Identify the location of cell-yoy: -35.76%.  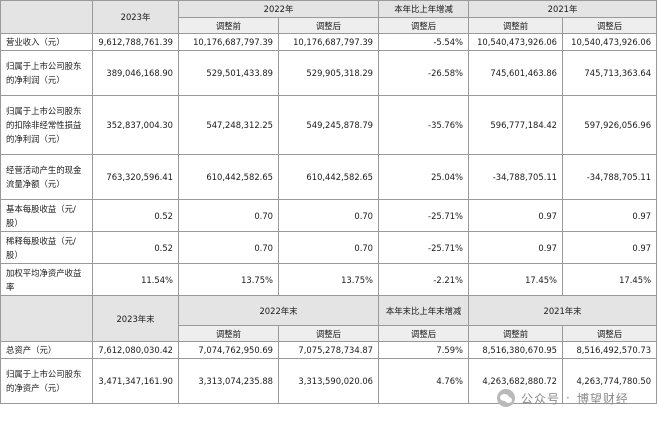
(424, 125).